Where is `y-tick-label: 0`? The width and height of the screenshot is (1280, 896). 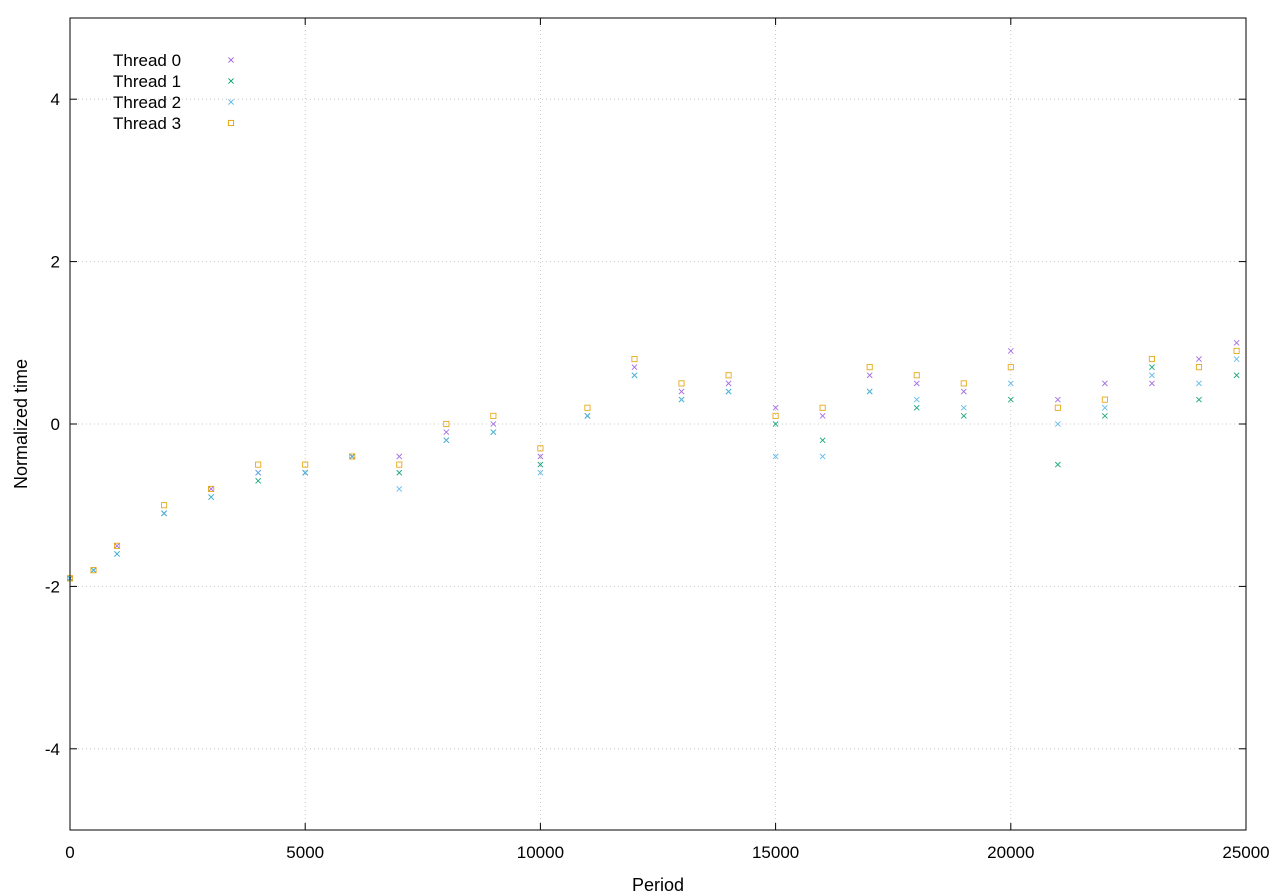
y-tick-label: 0 is located at coordinates (55, 424).